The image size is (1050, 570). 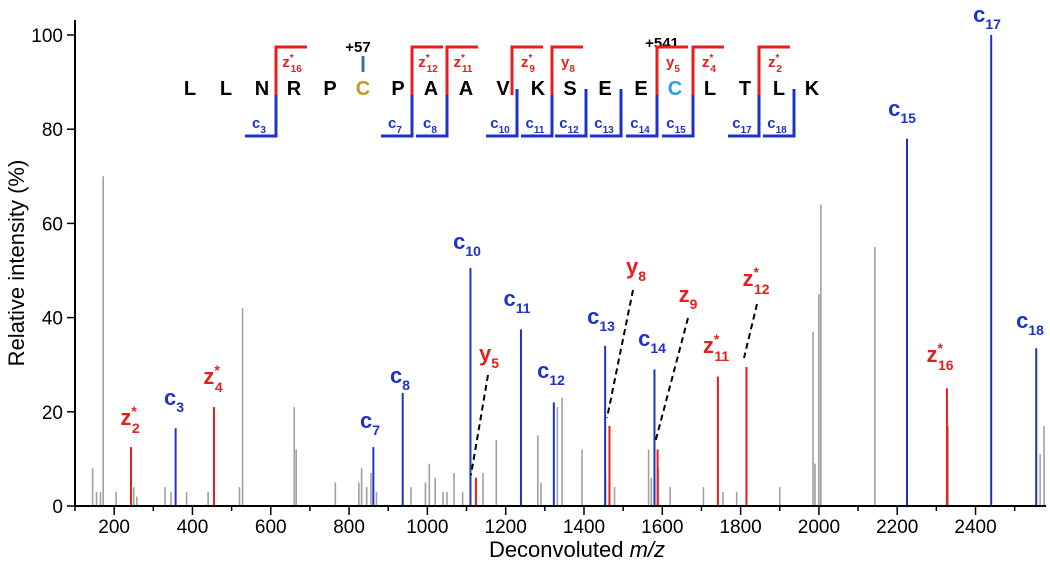 I want to click on c-fragment-letter-14: c, so click(x=634, y=123).